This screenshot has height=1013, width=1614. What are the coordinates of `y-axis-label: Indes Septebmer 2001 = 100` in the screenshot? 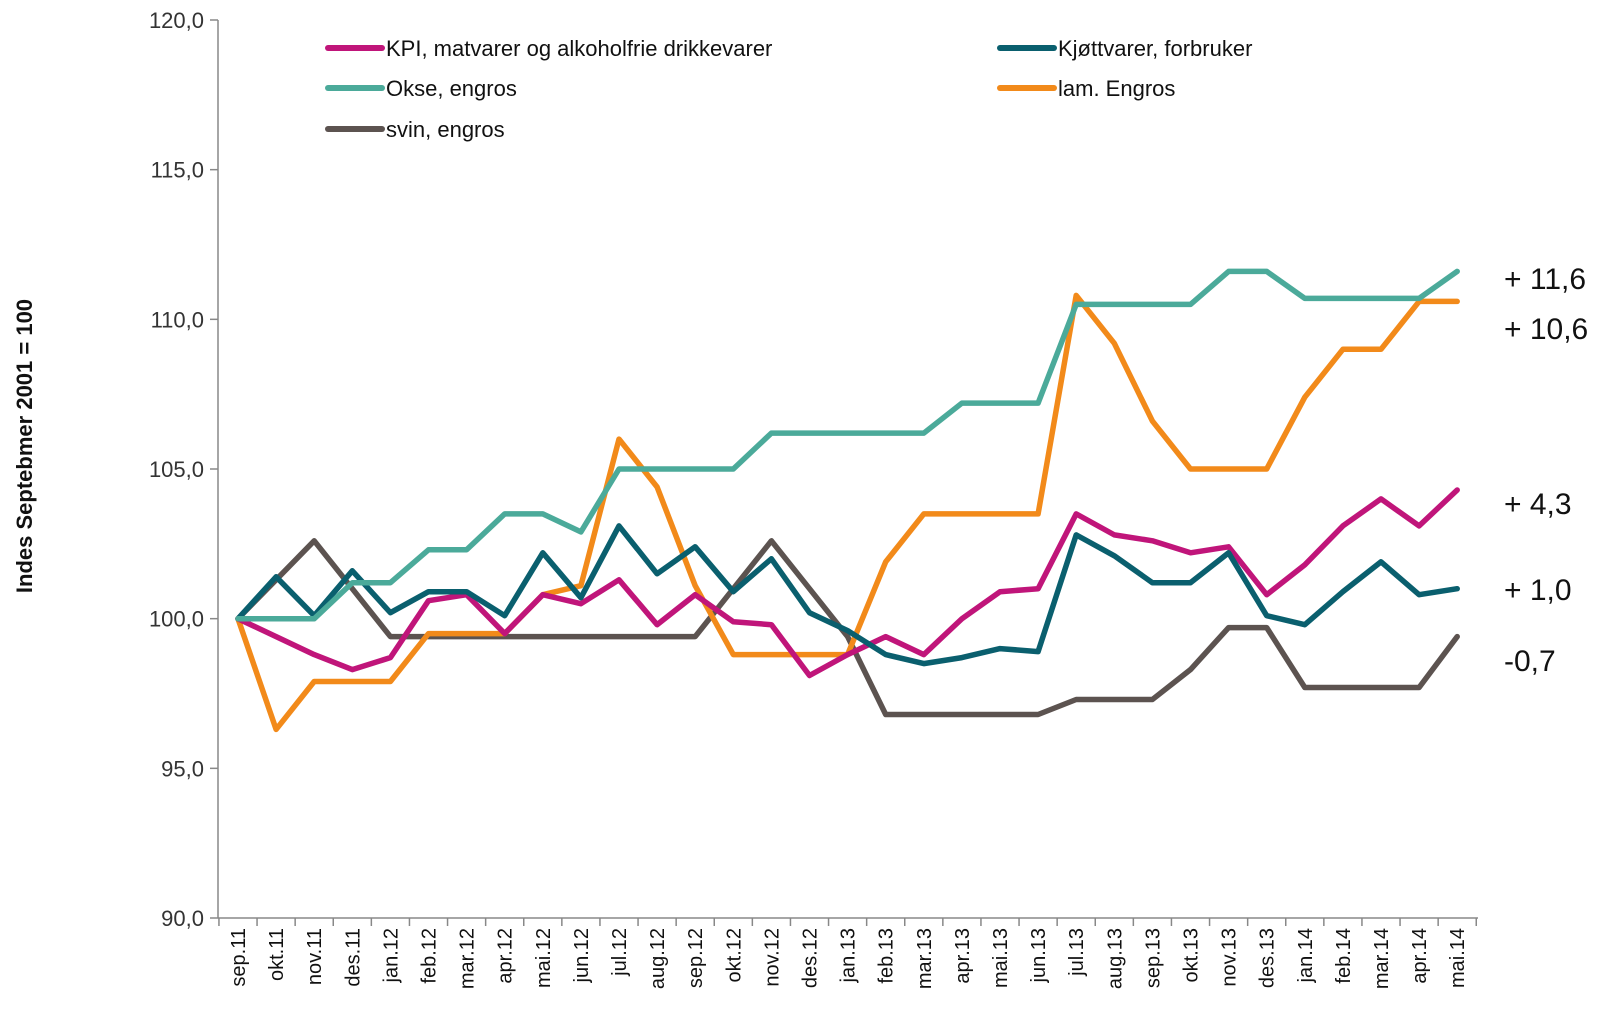 It's located at (24, 446).